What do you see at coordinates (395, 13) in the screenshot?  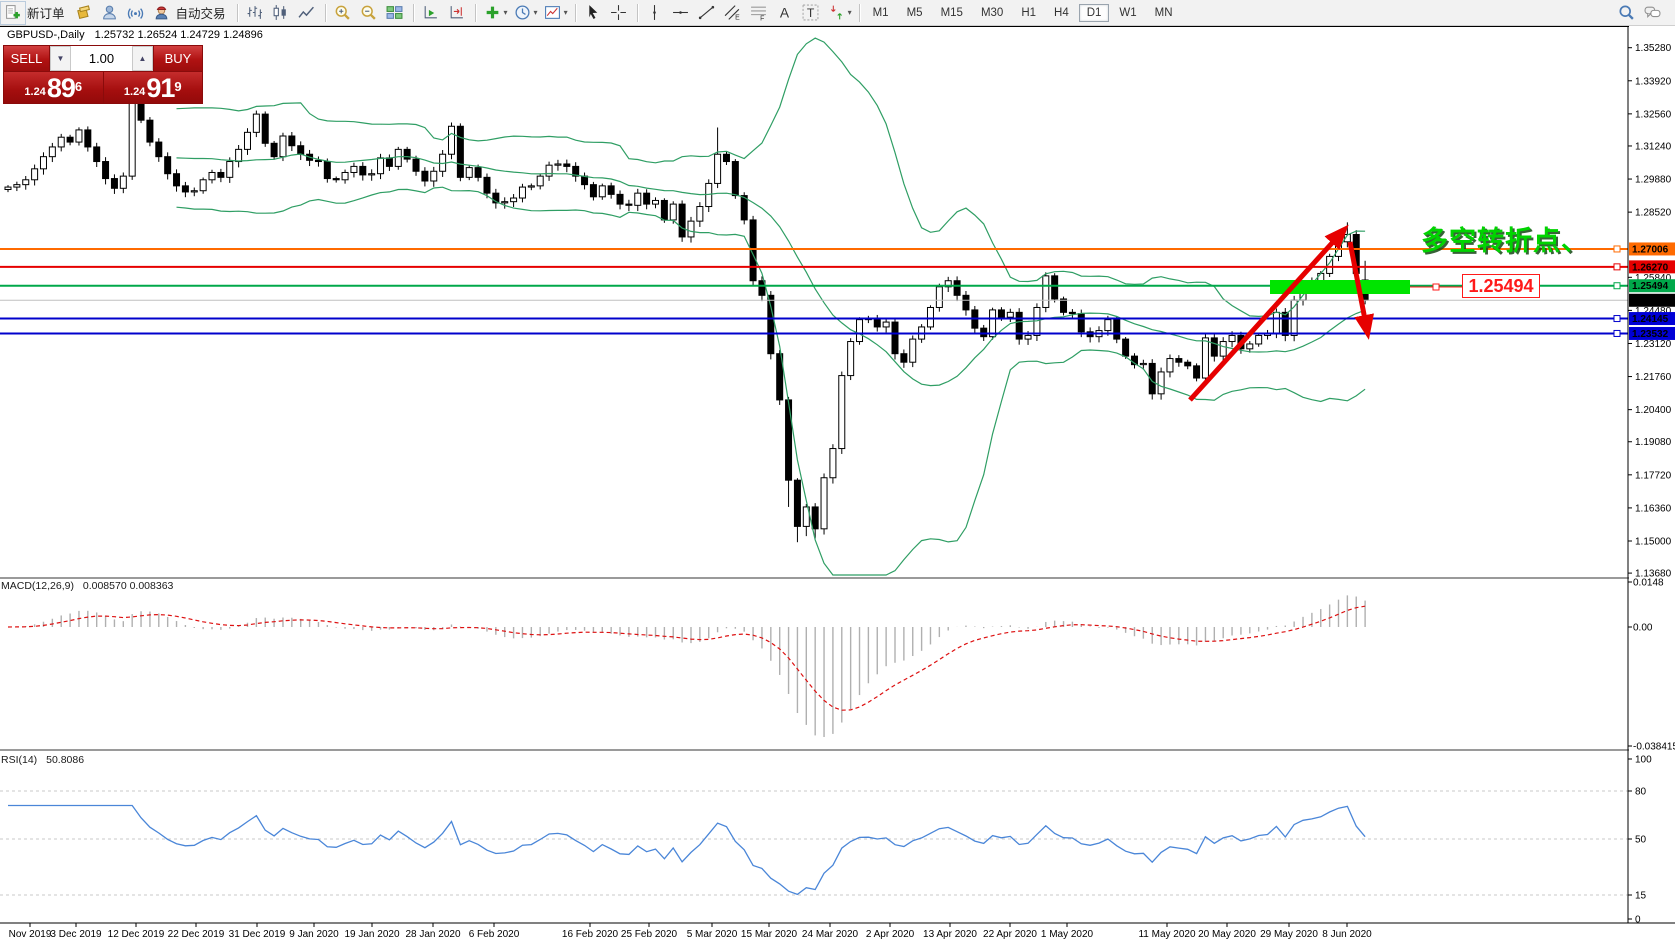 I see `tile-windows-button` at bounding box center [395, 13].